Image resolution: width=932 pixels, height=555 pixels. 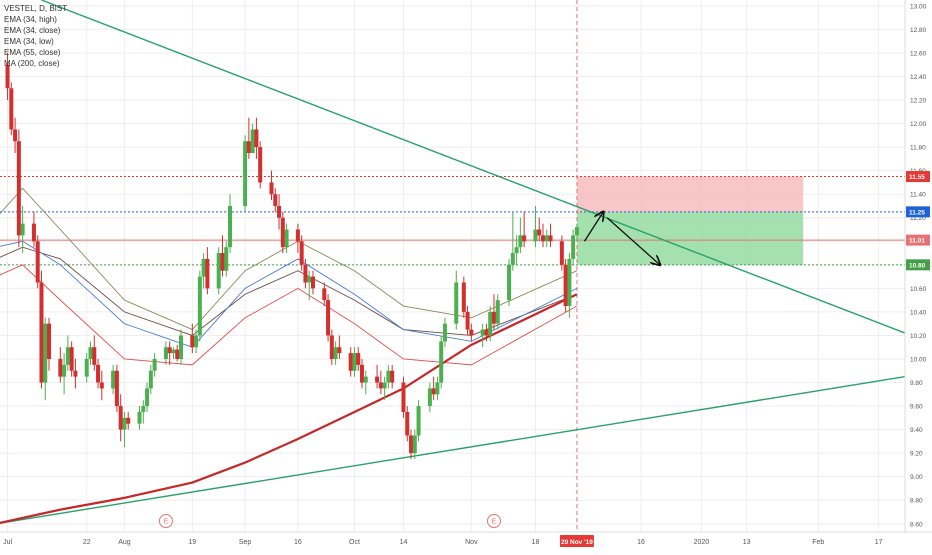 I want to click on price-tick-label: 12.00, so click(x=918, y=124).